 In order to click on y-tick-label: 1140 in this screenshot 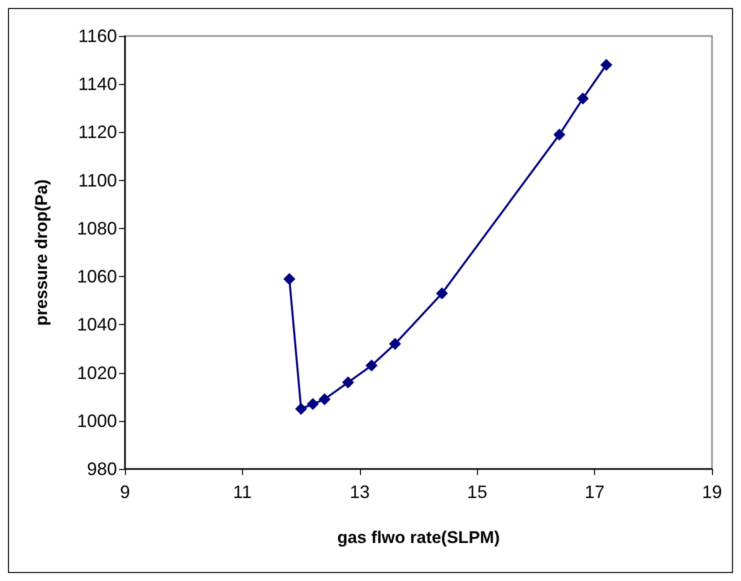, I will do `click(97, 84)`.